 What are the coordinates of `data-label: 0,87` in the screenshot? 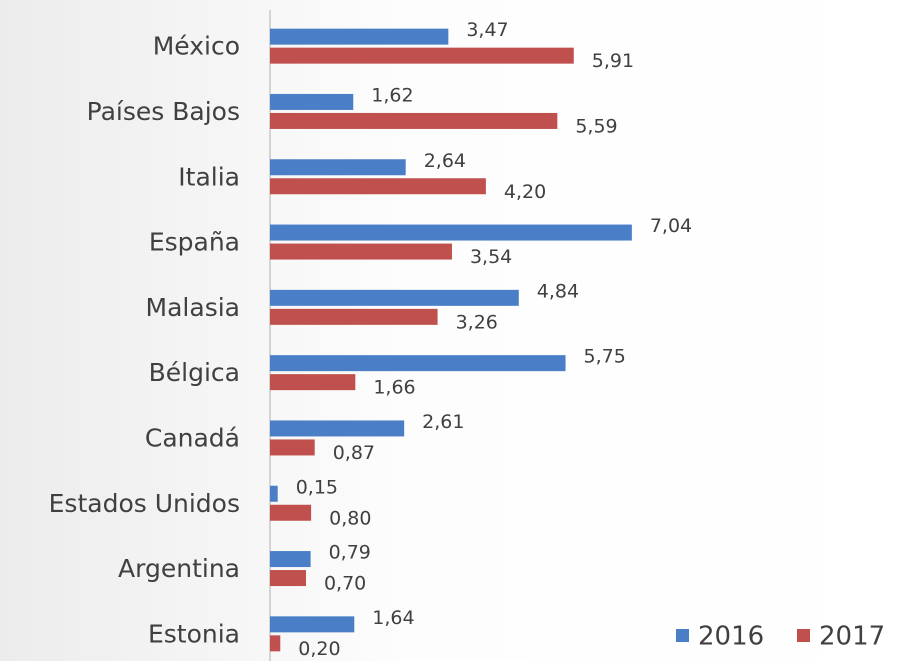 It's located at (354, 453).